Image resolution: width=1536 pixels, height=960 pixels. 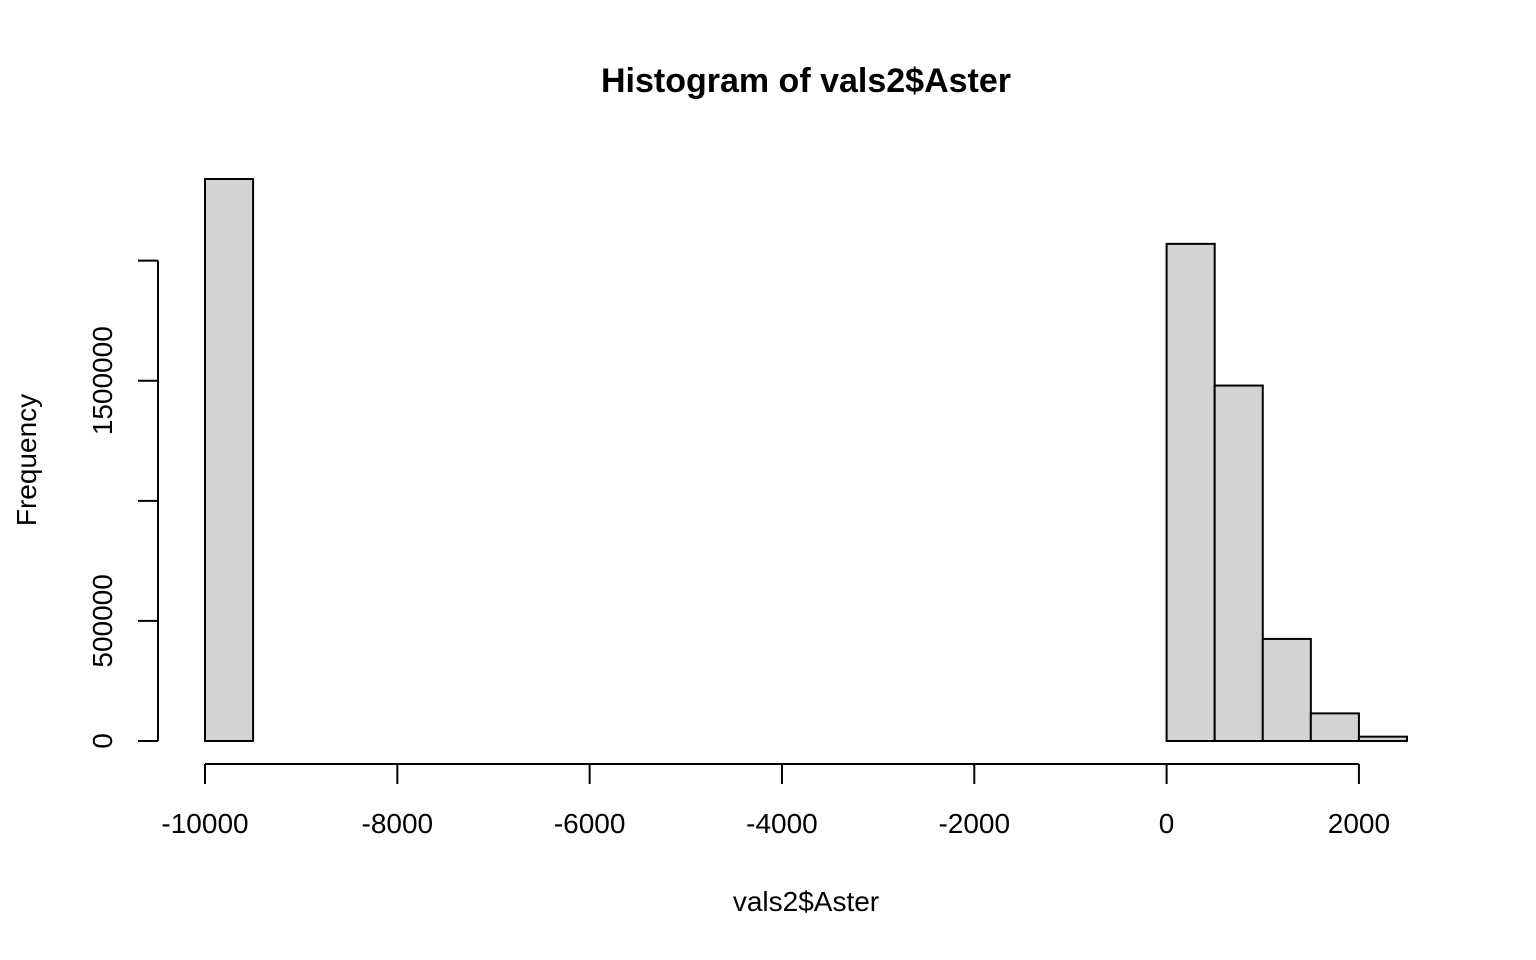 What do you see at coordinates (102, 380) in the screenshot?
I see `y-tick-label-3: 1500000` at bounding box center [102, 380].